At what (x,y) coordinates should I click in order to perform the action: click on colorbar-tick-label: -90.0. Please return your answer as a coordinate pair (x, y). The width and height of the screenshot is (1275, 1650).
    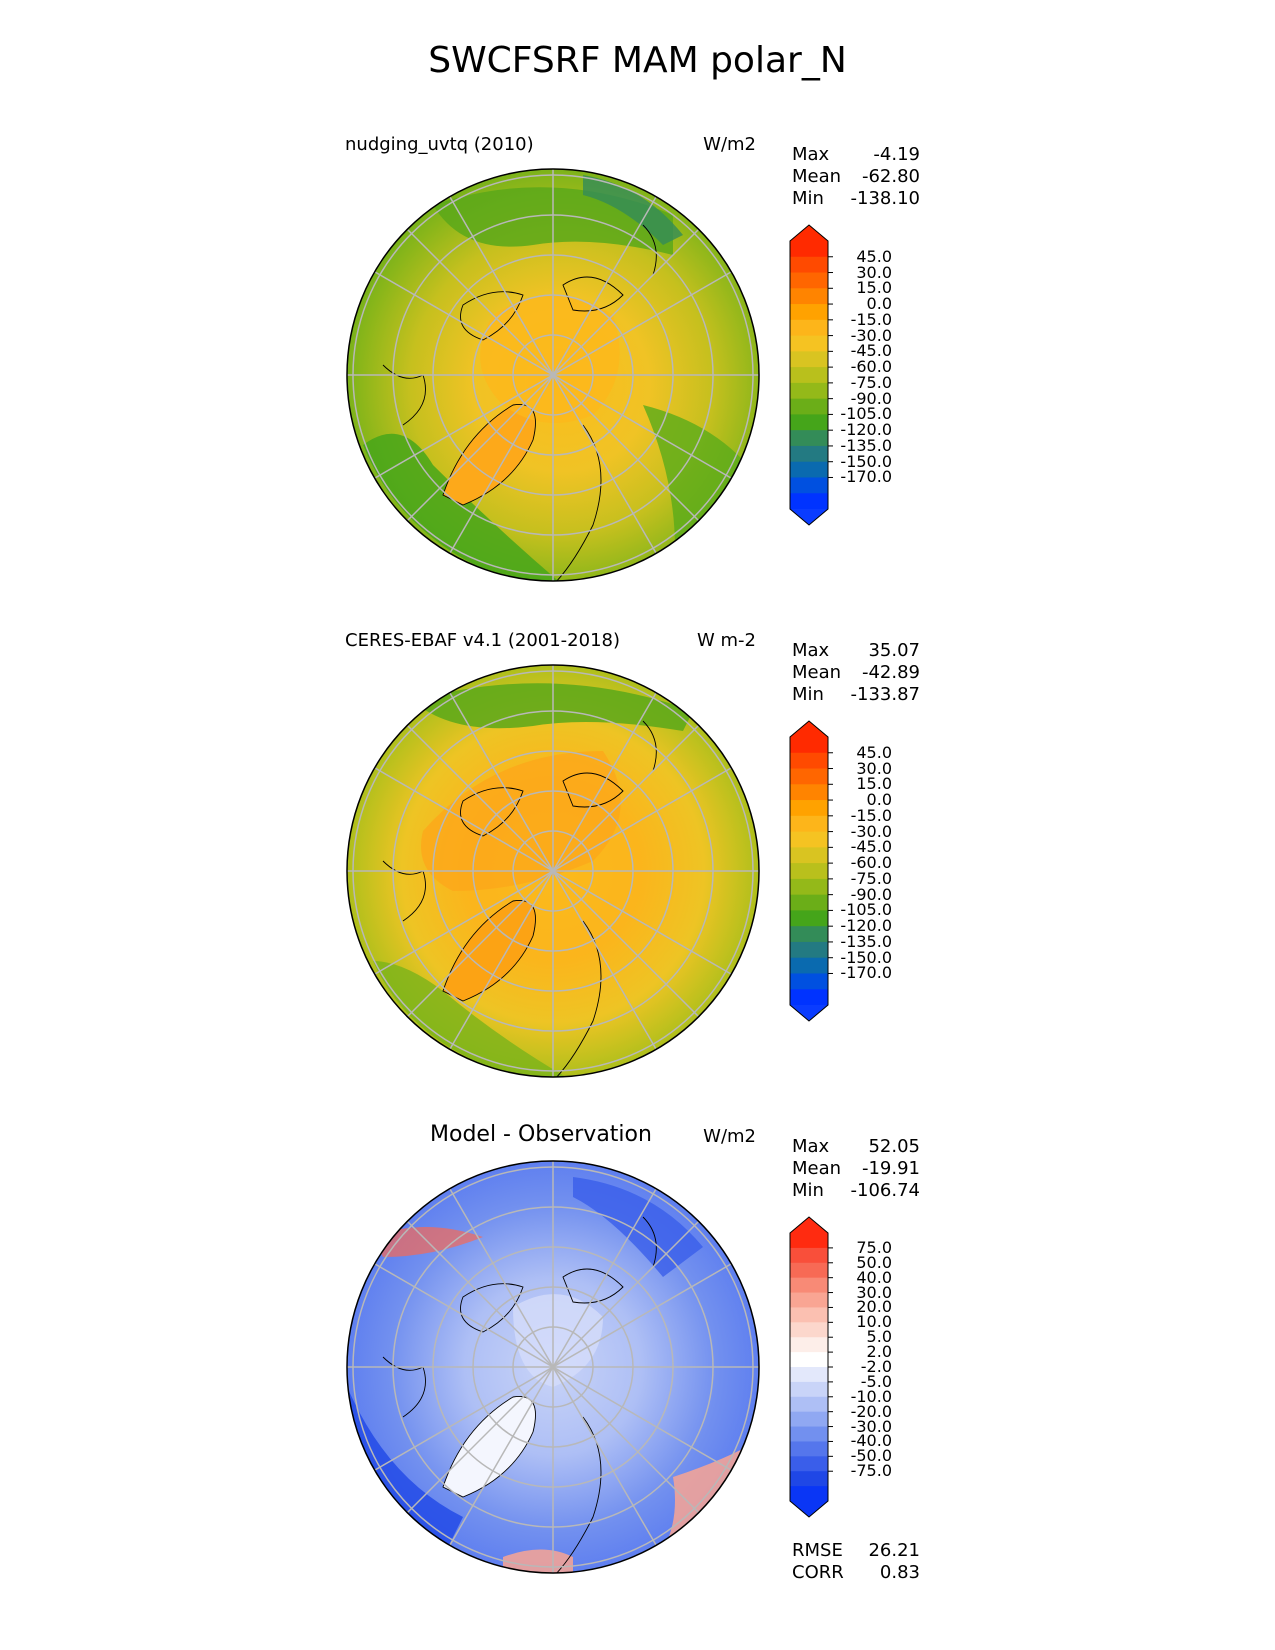
    Looking at the image, I should click on (871, 894).